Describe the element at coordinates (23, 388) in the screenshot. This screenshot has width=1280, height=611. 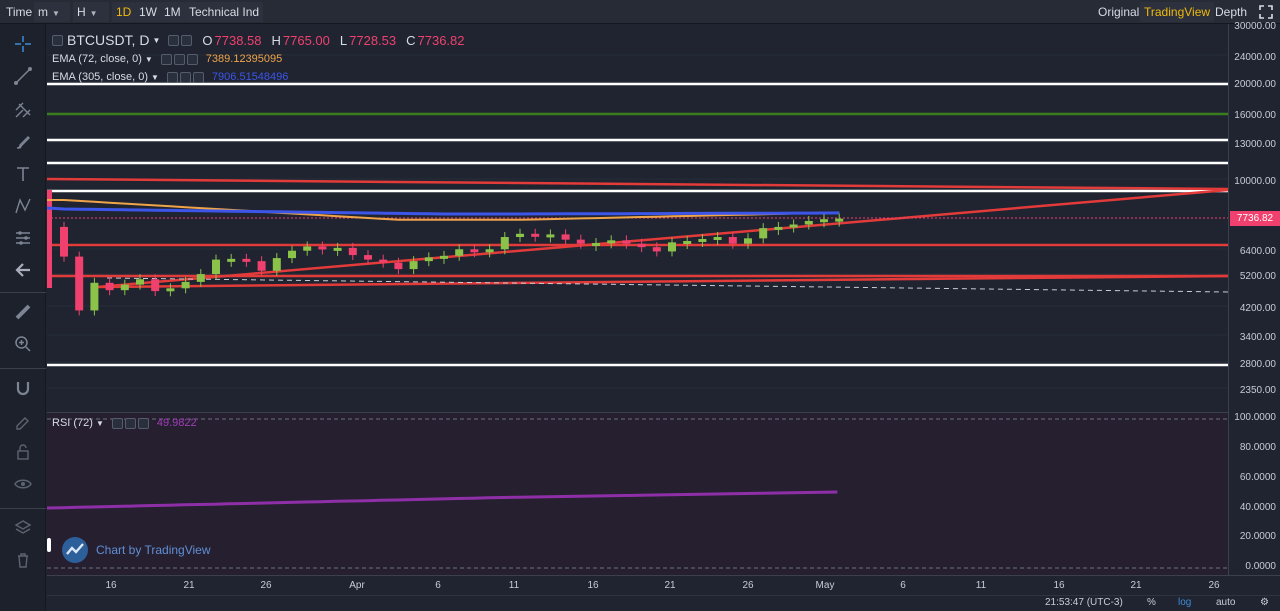
I see `magnet-icon` at that location.